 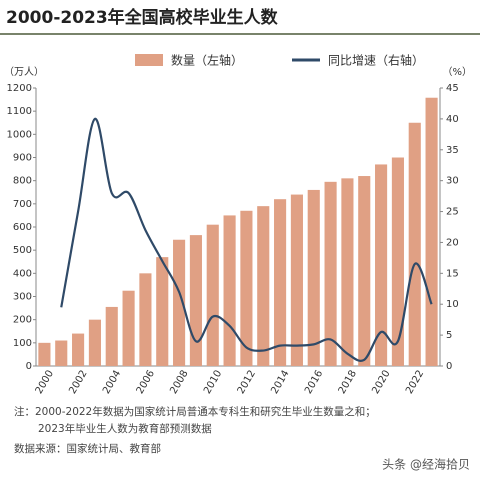 What do you see at coordinates (78, 382) in the screenshot?
I see `x-tick-label: 2002` at bounding box center [78, 382].